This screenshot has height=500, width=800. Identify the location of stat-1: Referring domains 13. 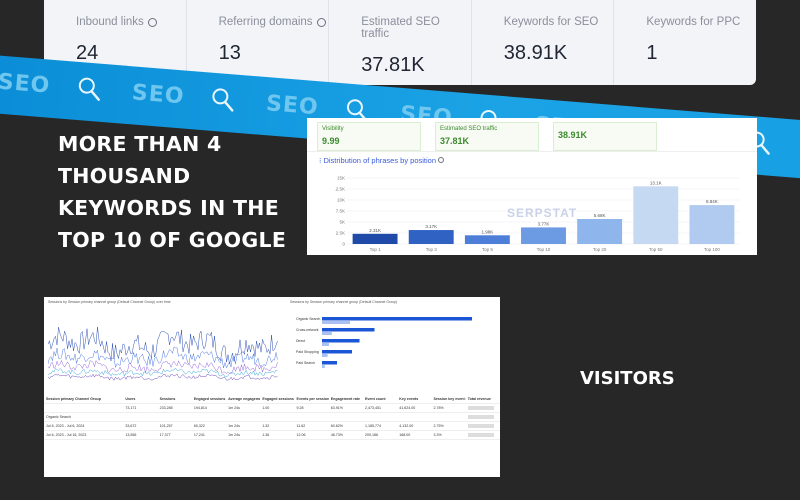
(258, 42).